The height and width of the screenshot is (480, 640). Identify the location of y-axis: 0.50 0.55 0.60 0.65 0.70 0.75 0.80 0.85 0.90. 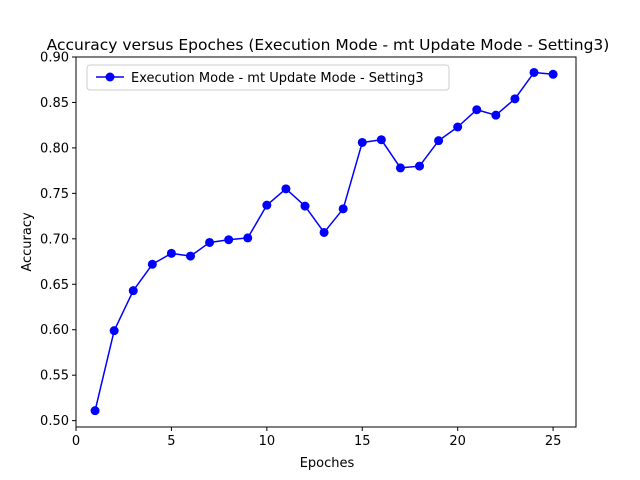
(58, 240).